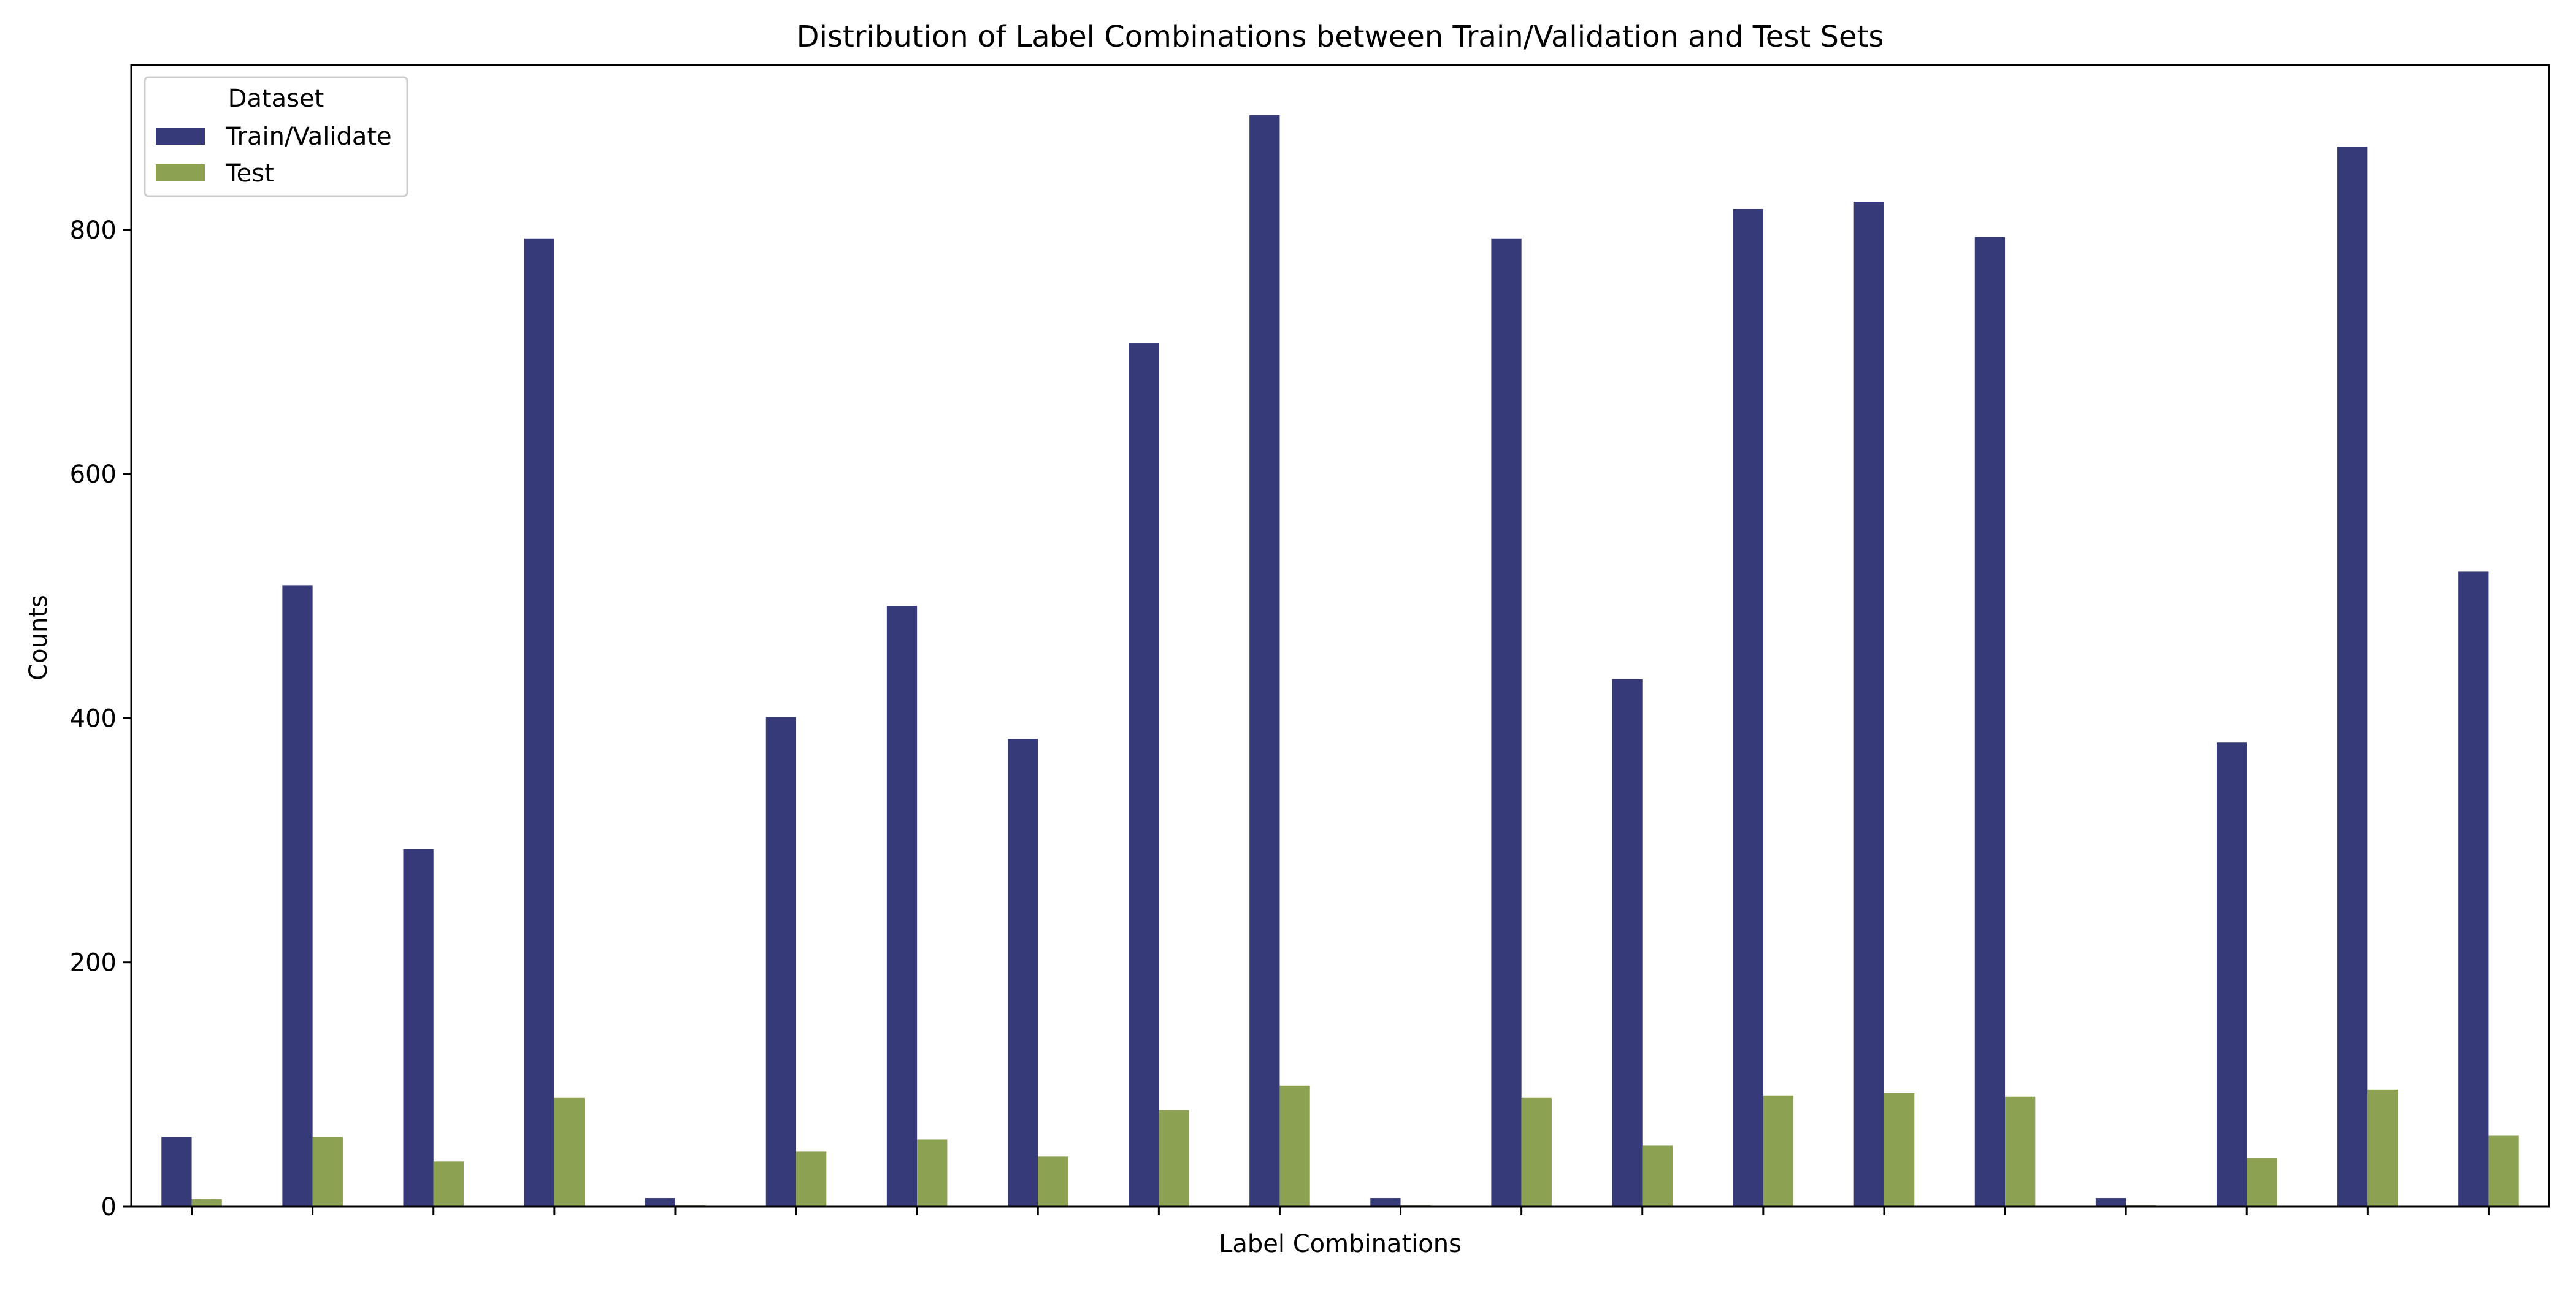  I want to click on legend-swatch-test, so click(180, 172).